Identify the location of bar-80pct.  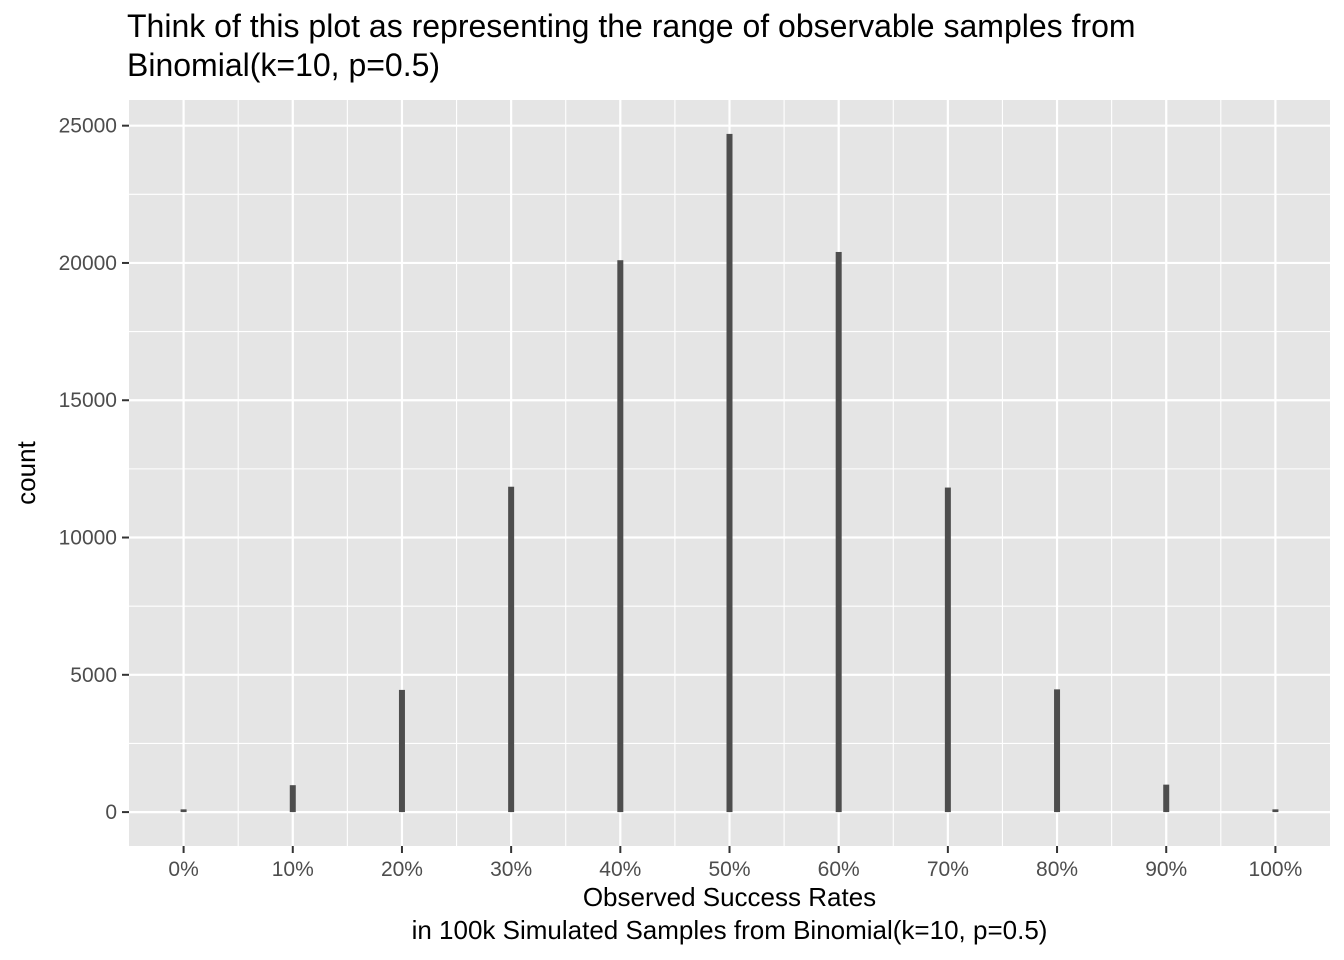
(1057, 751).